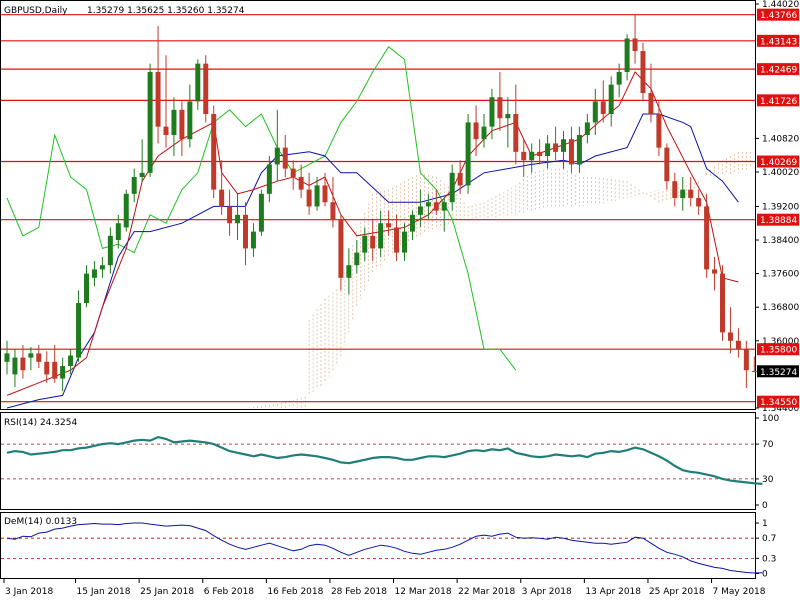 This screenshot has width=800, height=600. What do you see at coordinates (780, 139) in the screenshot?
I see `main-y-tick-label: 1.40820` at bounding box center [780, 139].